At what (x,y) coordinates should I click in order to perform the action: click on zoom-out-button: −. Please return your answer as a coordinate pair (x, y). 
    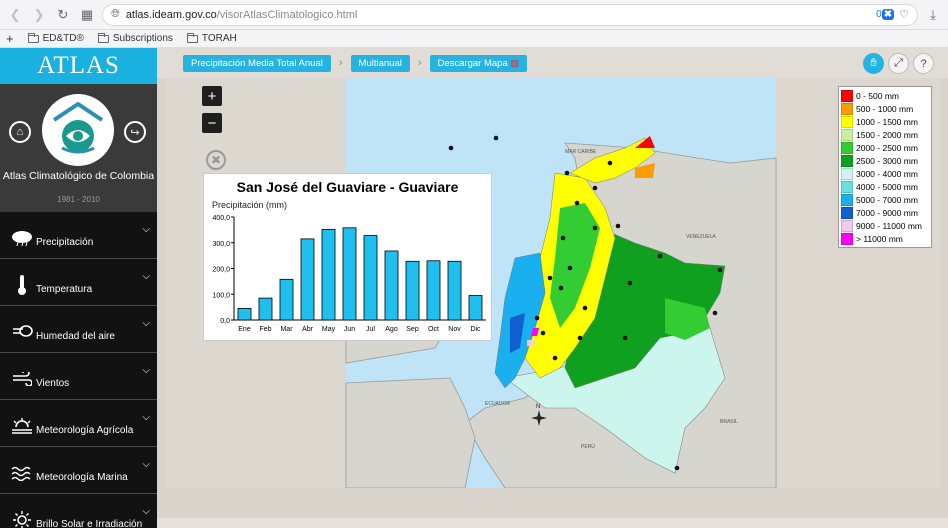
    Looking at the image, I should click on (212, 123).